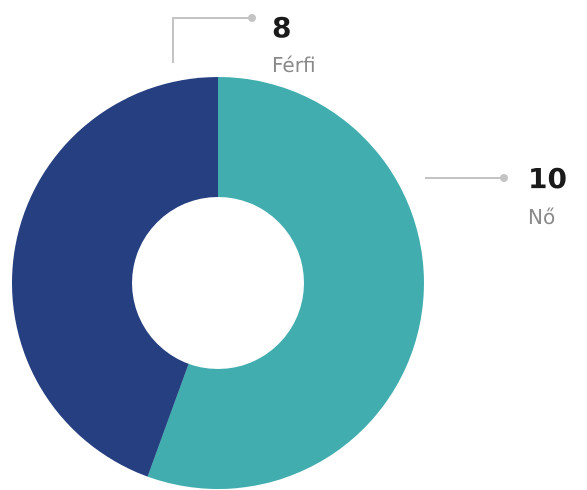  I want to click on label-group-no: 10 Nő, so click(496, 195).